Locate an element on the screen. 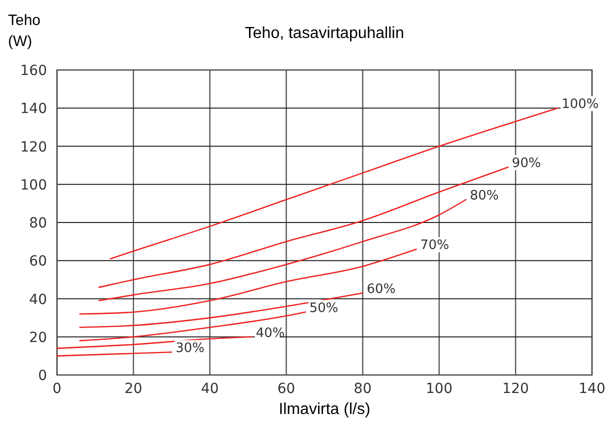 Image resolution: width=610 pixels, height=422 pixels. y-tick-label: 40 is located at coordinates (38, 300).